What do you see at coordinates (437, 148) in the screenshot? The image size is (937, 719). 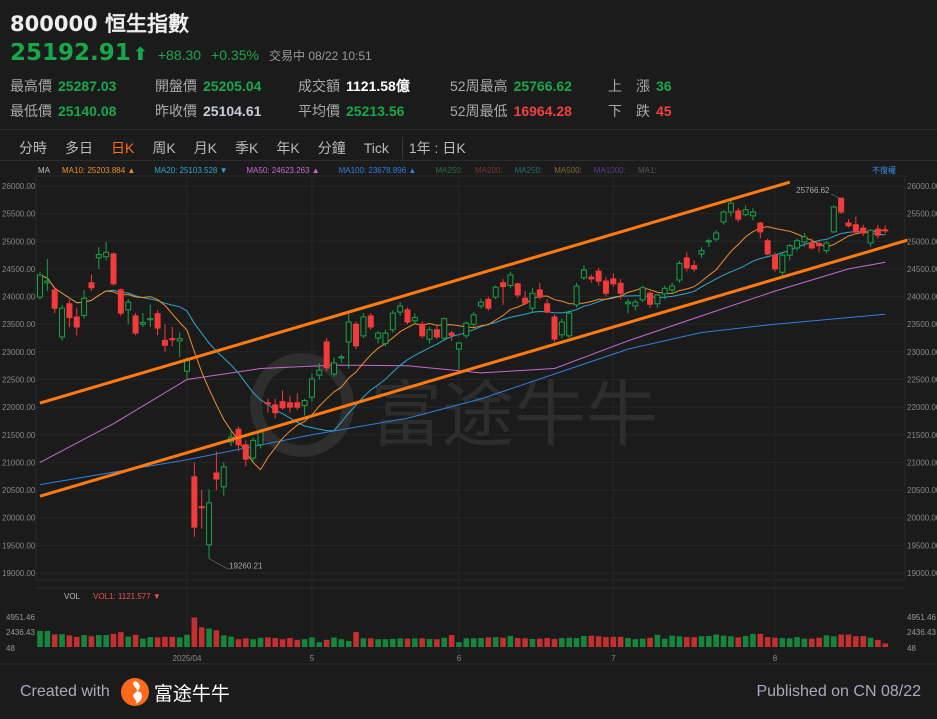 I see `range-selector: 1年 : 日K` at bounding box center [437, 148].